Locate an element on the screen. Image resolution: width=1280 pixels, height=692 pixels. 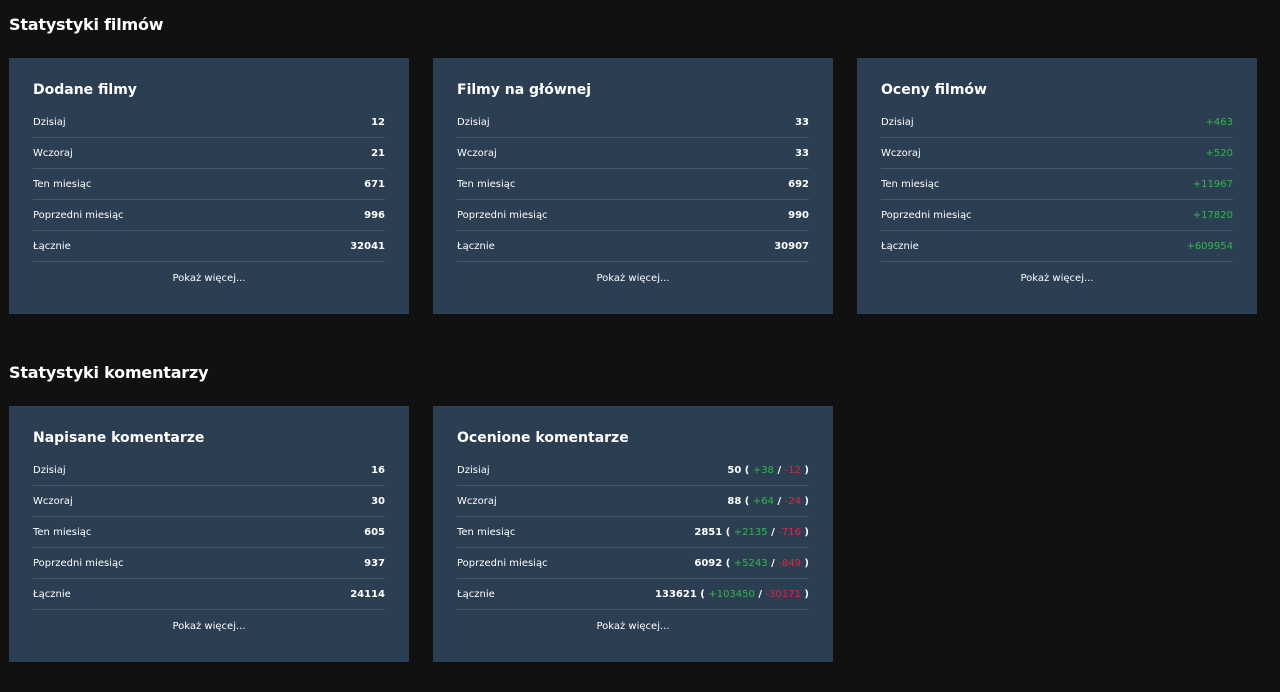
stat-row-previous-month: Poprzedni miesiąc +17820 is located at coordinates (1057, 215).